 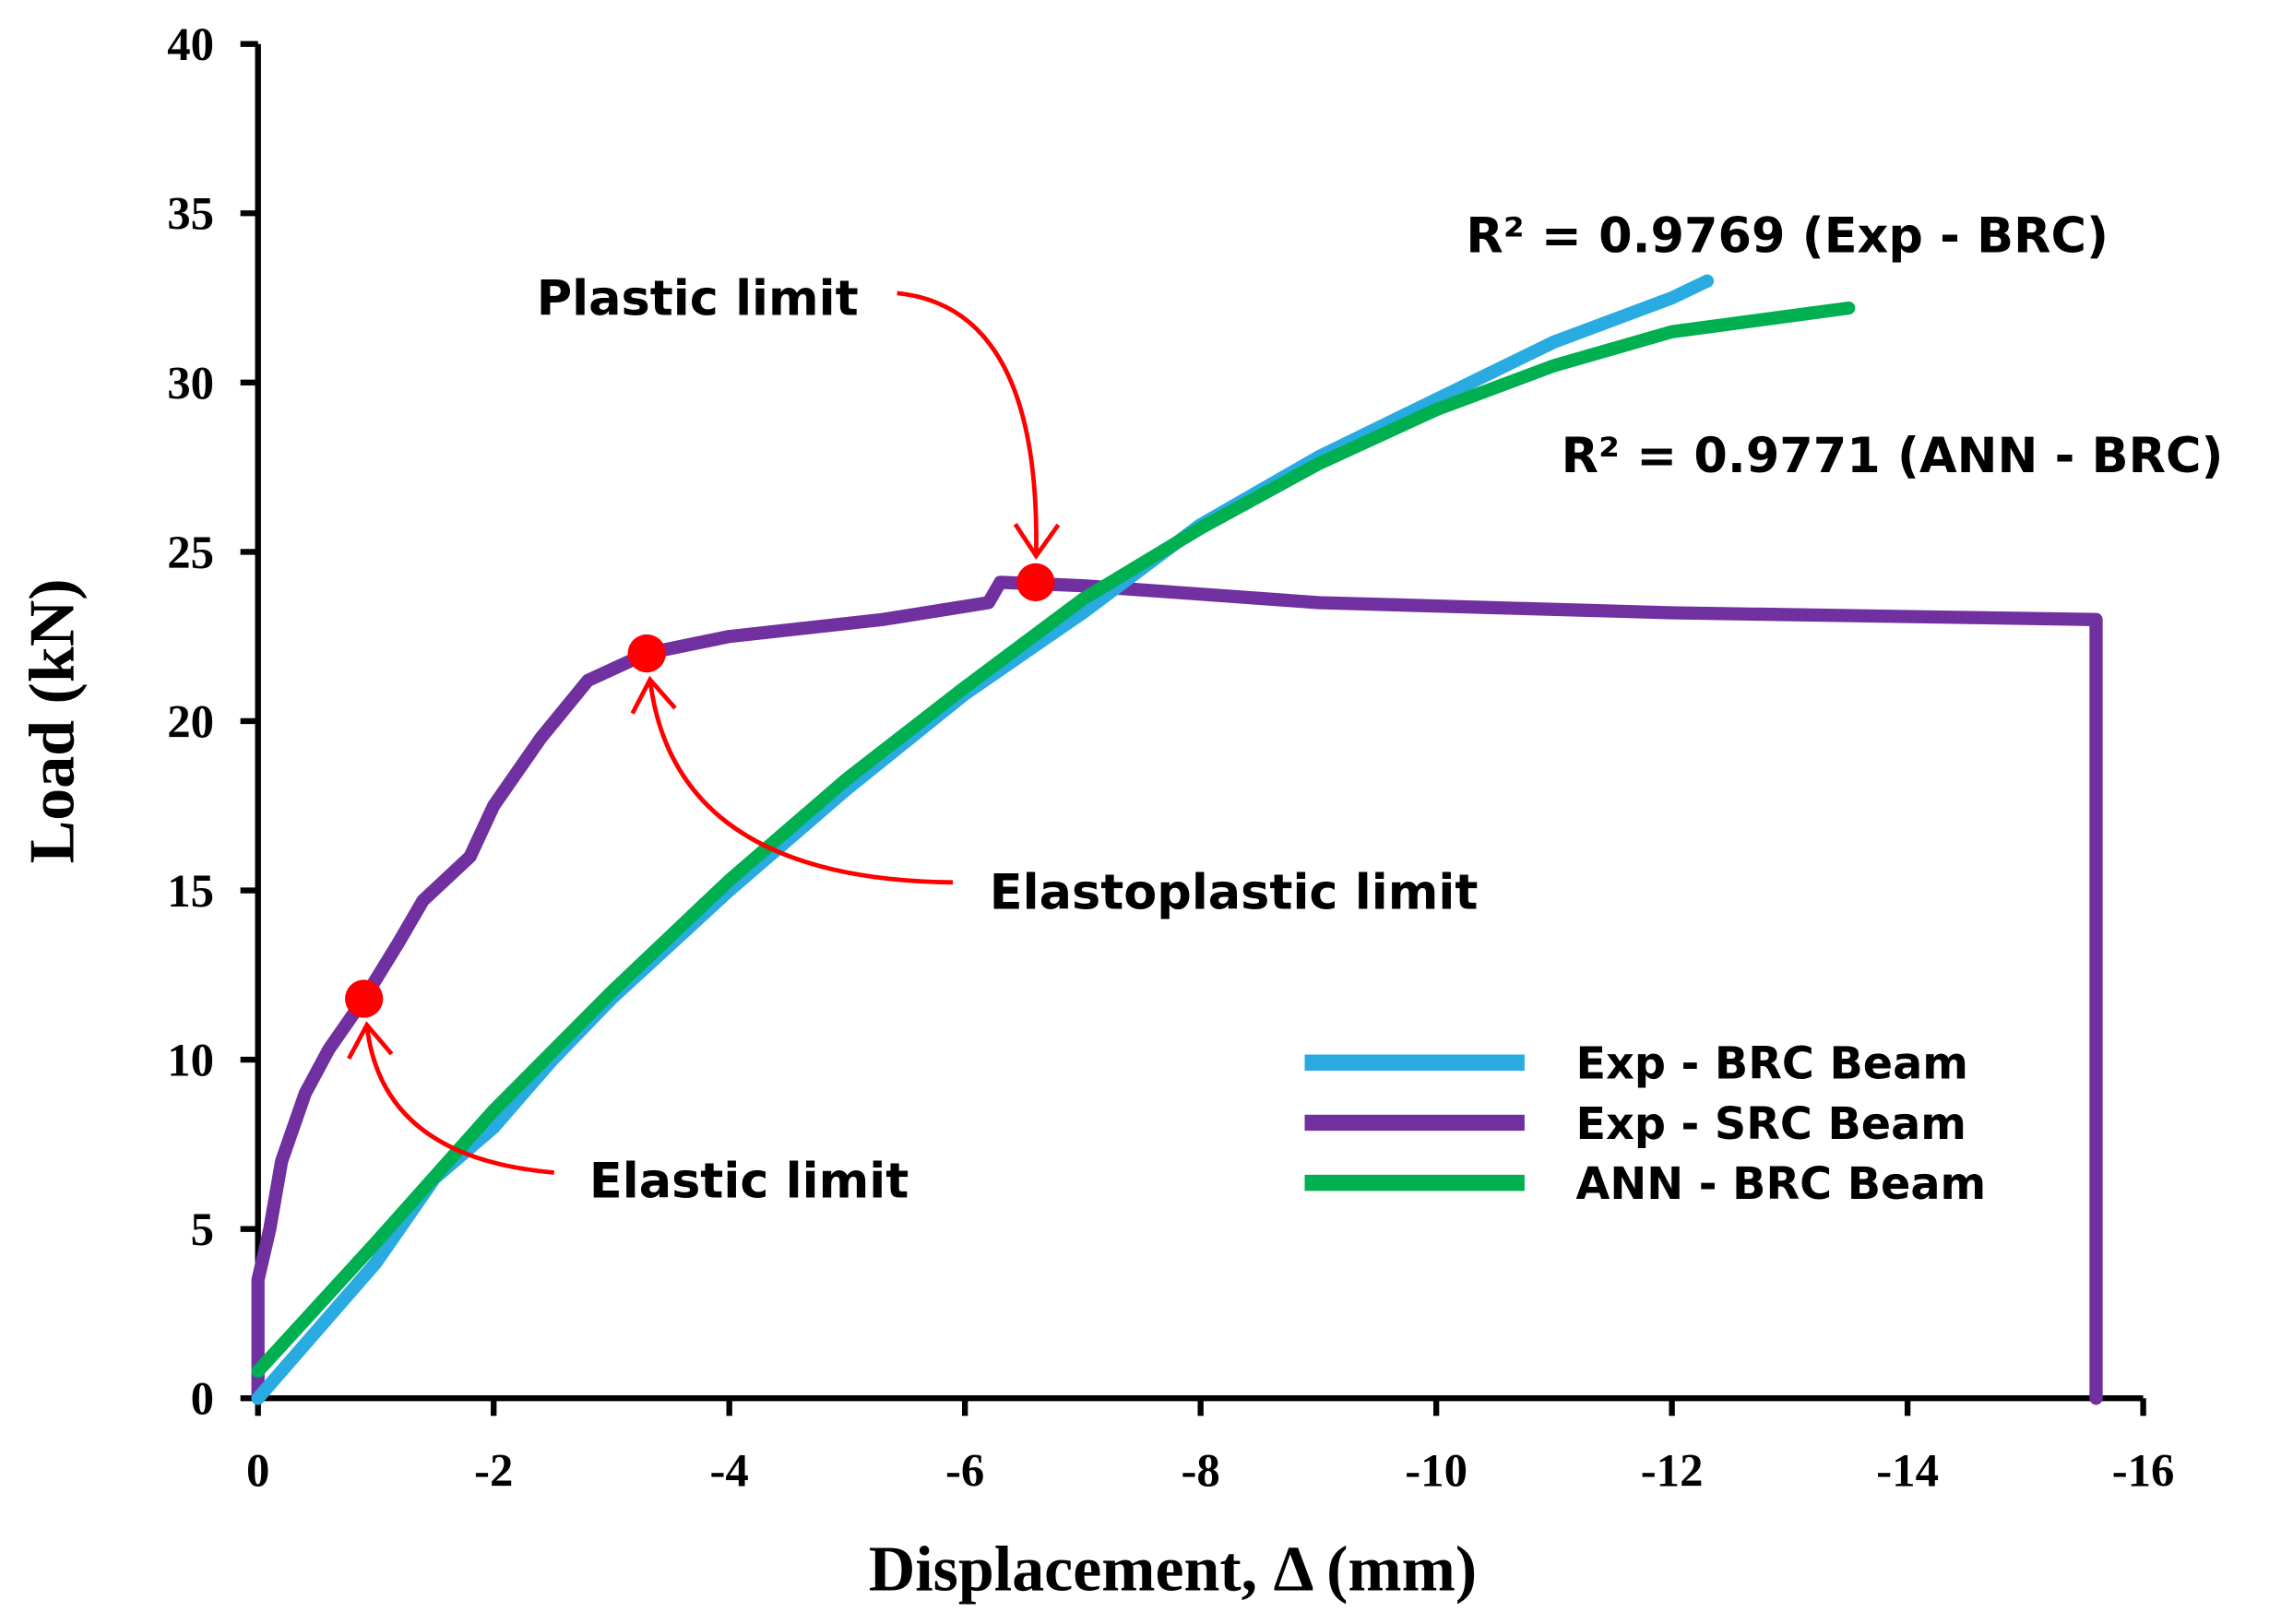 What do you see at coordinates (1200, 1471) in the screenshot?
I see `x-tick-label: -8` at bounding box center [1200, 1471].